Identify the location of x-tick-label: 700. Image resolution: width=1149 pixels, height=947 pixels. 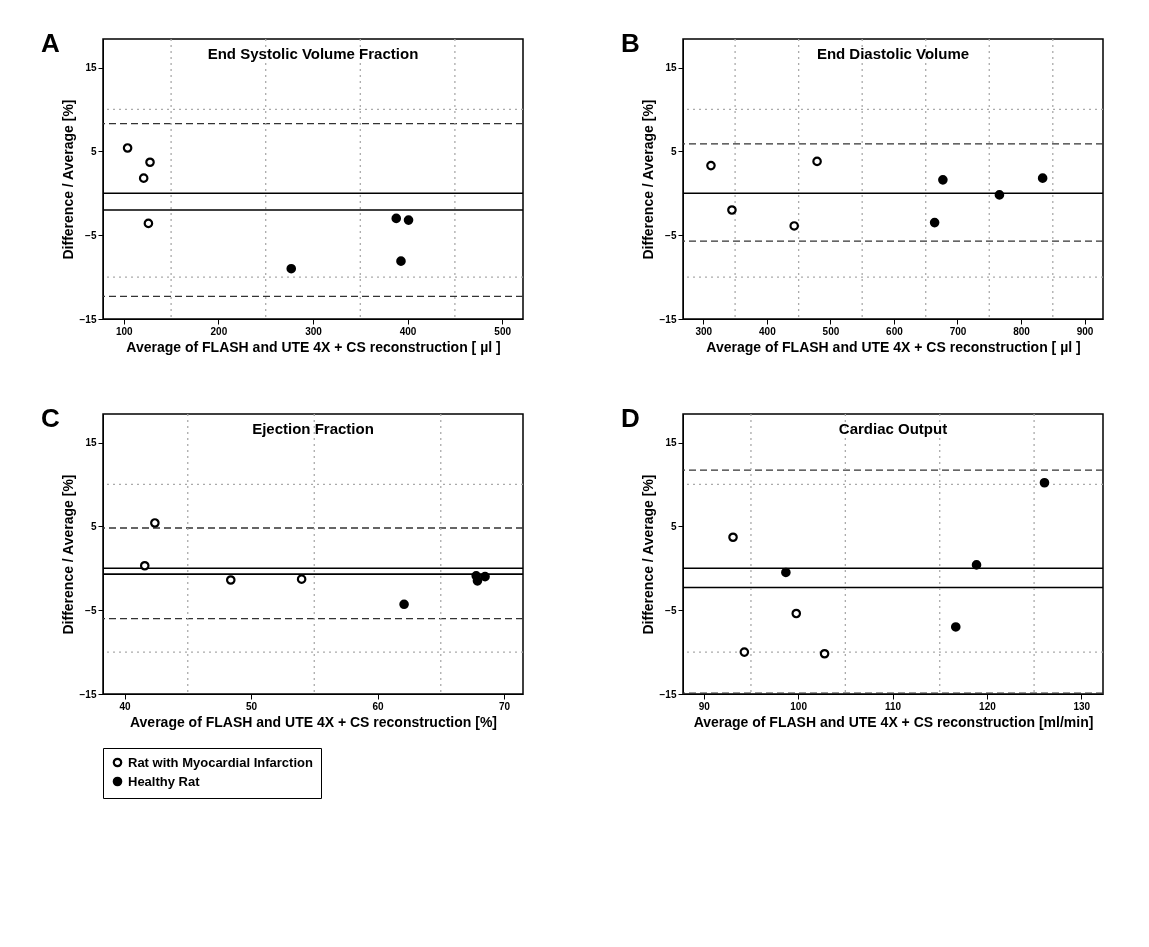
(958, 331).